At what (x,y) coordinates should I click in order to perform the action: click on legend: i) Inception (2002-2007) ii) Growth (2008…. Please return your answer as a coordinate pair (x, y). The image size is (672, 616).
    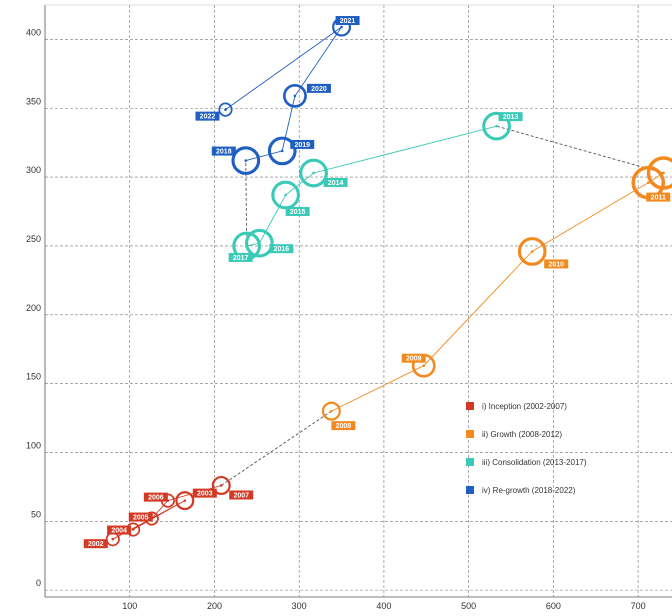
    Looking at the image, I should click on (526, 448).